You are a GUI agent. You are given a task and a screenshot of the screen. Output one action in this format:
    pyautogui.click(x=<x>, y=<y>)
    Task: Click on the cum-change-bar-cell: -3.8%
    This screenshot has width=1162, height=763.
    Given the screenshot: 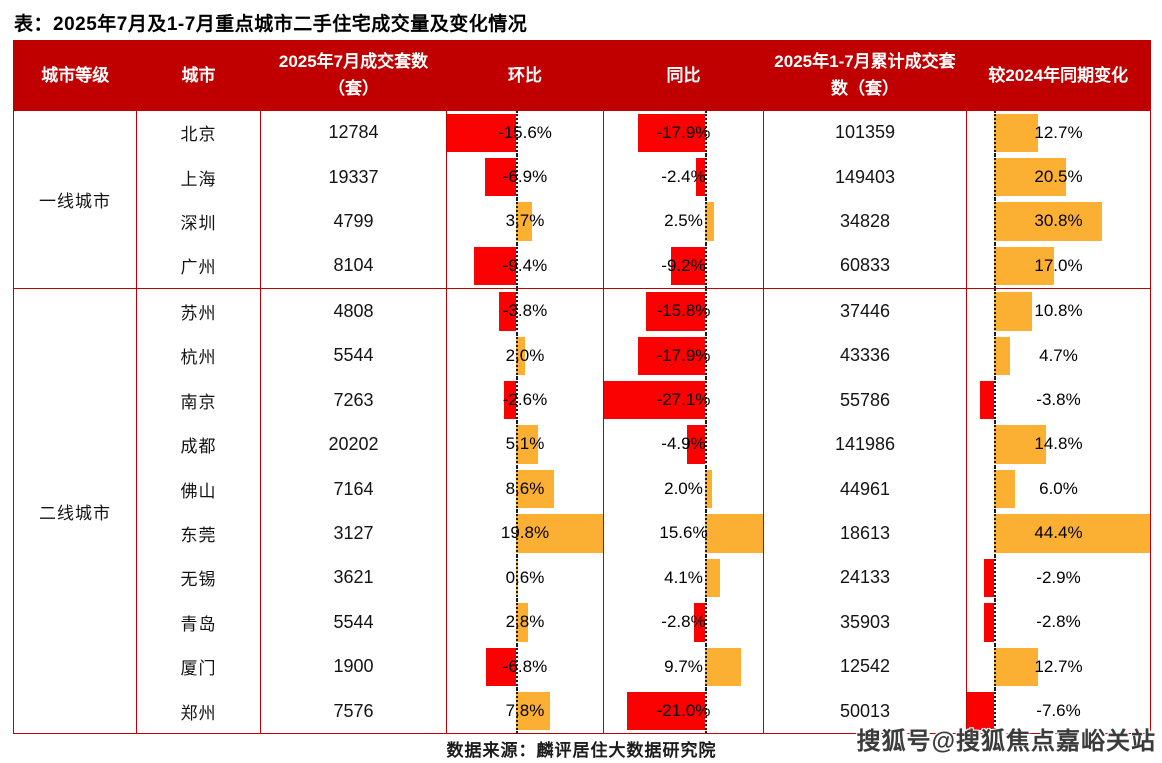 What is the action you would take?
    pyautogui.click(x=1058, y=400)
    